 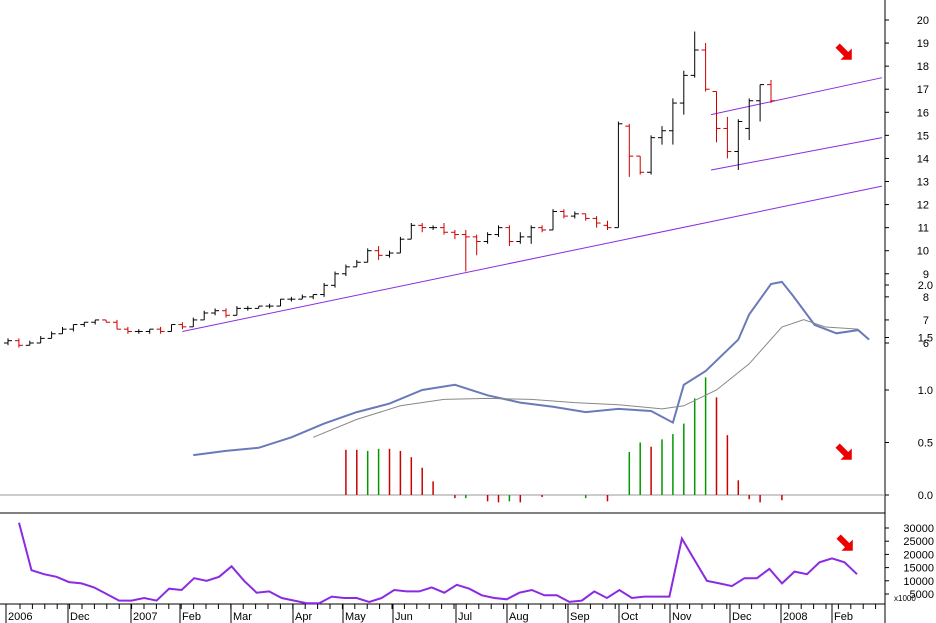 I want to click on volume-unit-label: x1000, so click(x=905, y=598).